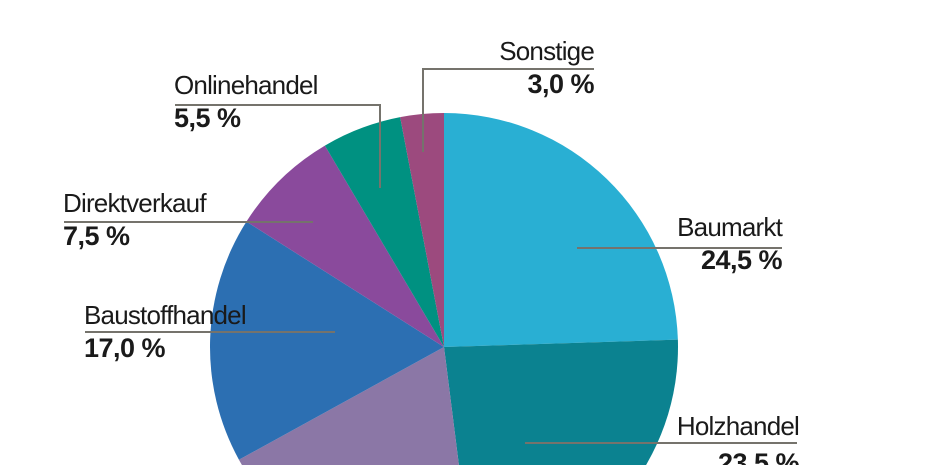 The height and width of the screenshot is (465, 930). I want to click on slice-value: 5,5 %, so click(207, 118).